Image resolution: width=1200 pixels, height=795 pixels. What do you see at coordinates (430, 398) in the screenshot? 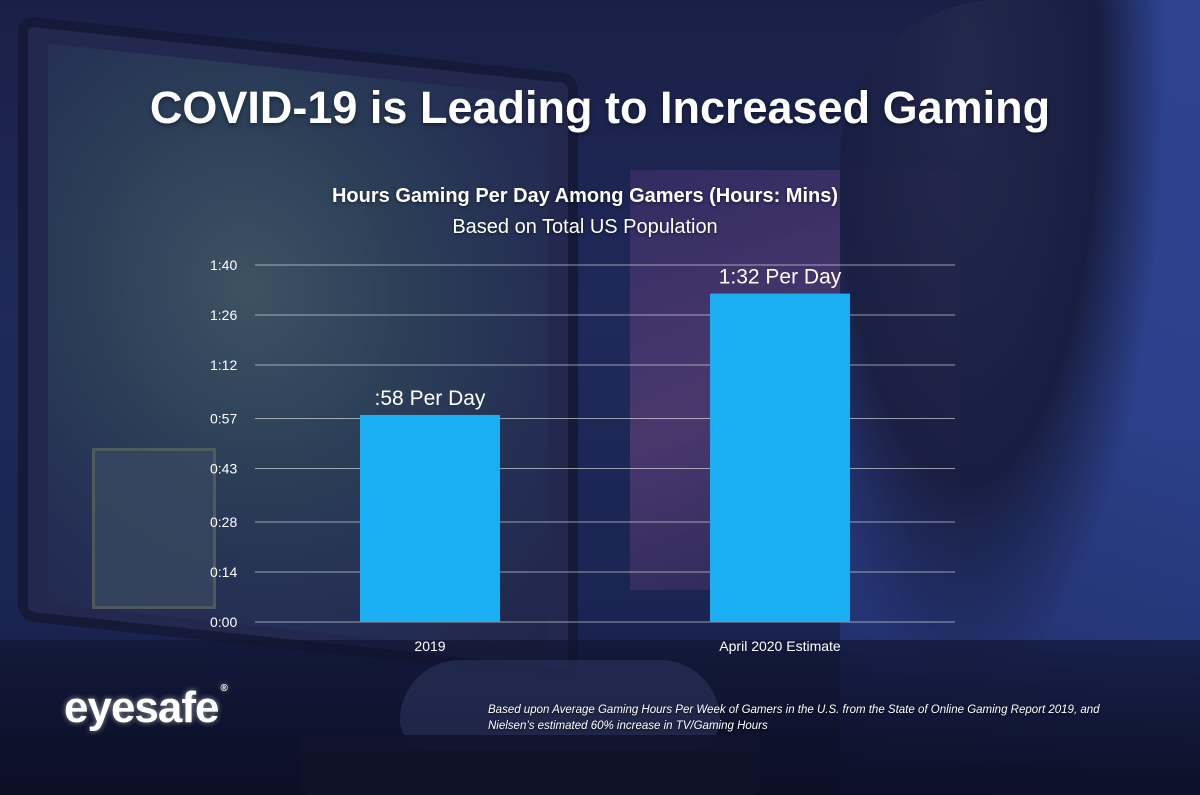
I see `data-label: :58 Per Day` at bounding box center [430, 398].